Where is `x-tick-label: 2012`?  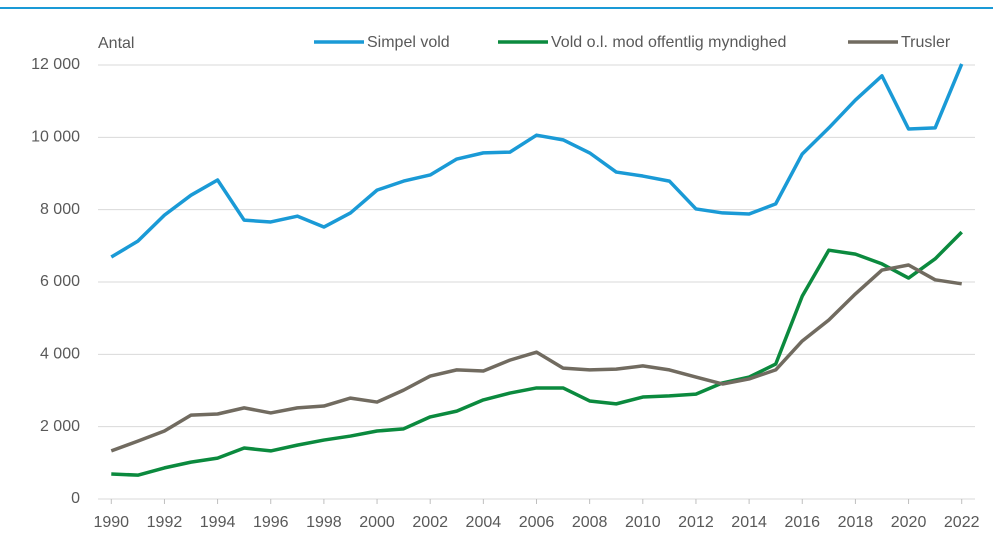
x-tick-label: 2012 is located at coordinates (696, 522).